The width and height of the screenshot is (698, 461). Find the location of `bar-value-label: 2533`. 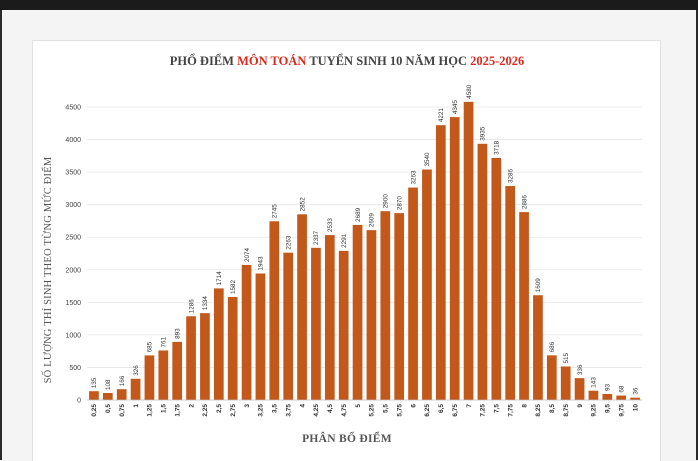

bar-value-label: 2533 is located at coordinates (330, 225).